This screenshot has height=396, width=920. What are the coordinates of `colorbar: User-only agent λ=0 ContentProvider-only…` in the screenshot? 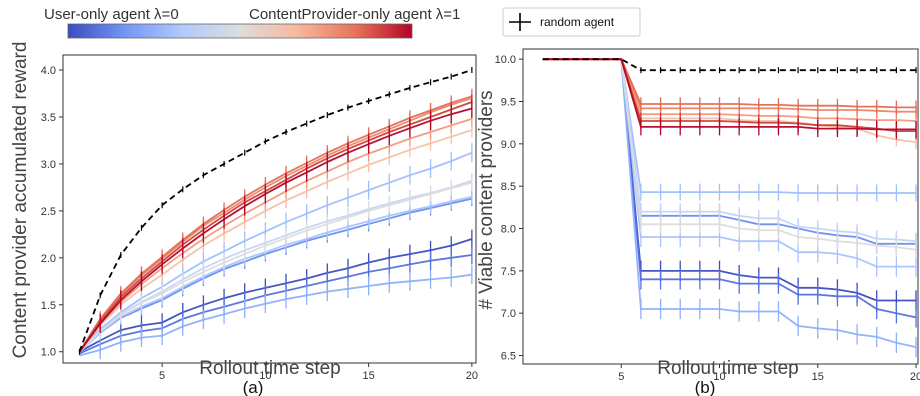 It's located at (252, 22).